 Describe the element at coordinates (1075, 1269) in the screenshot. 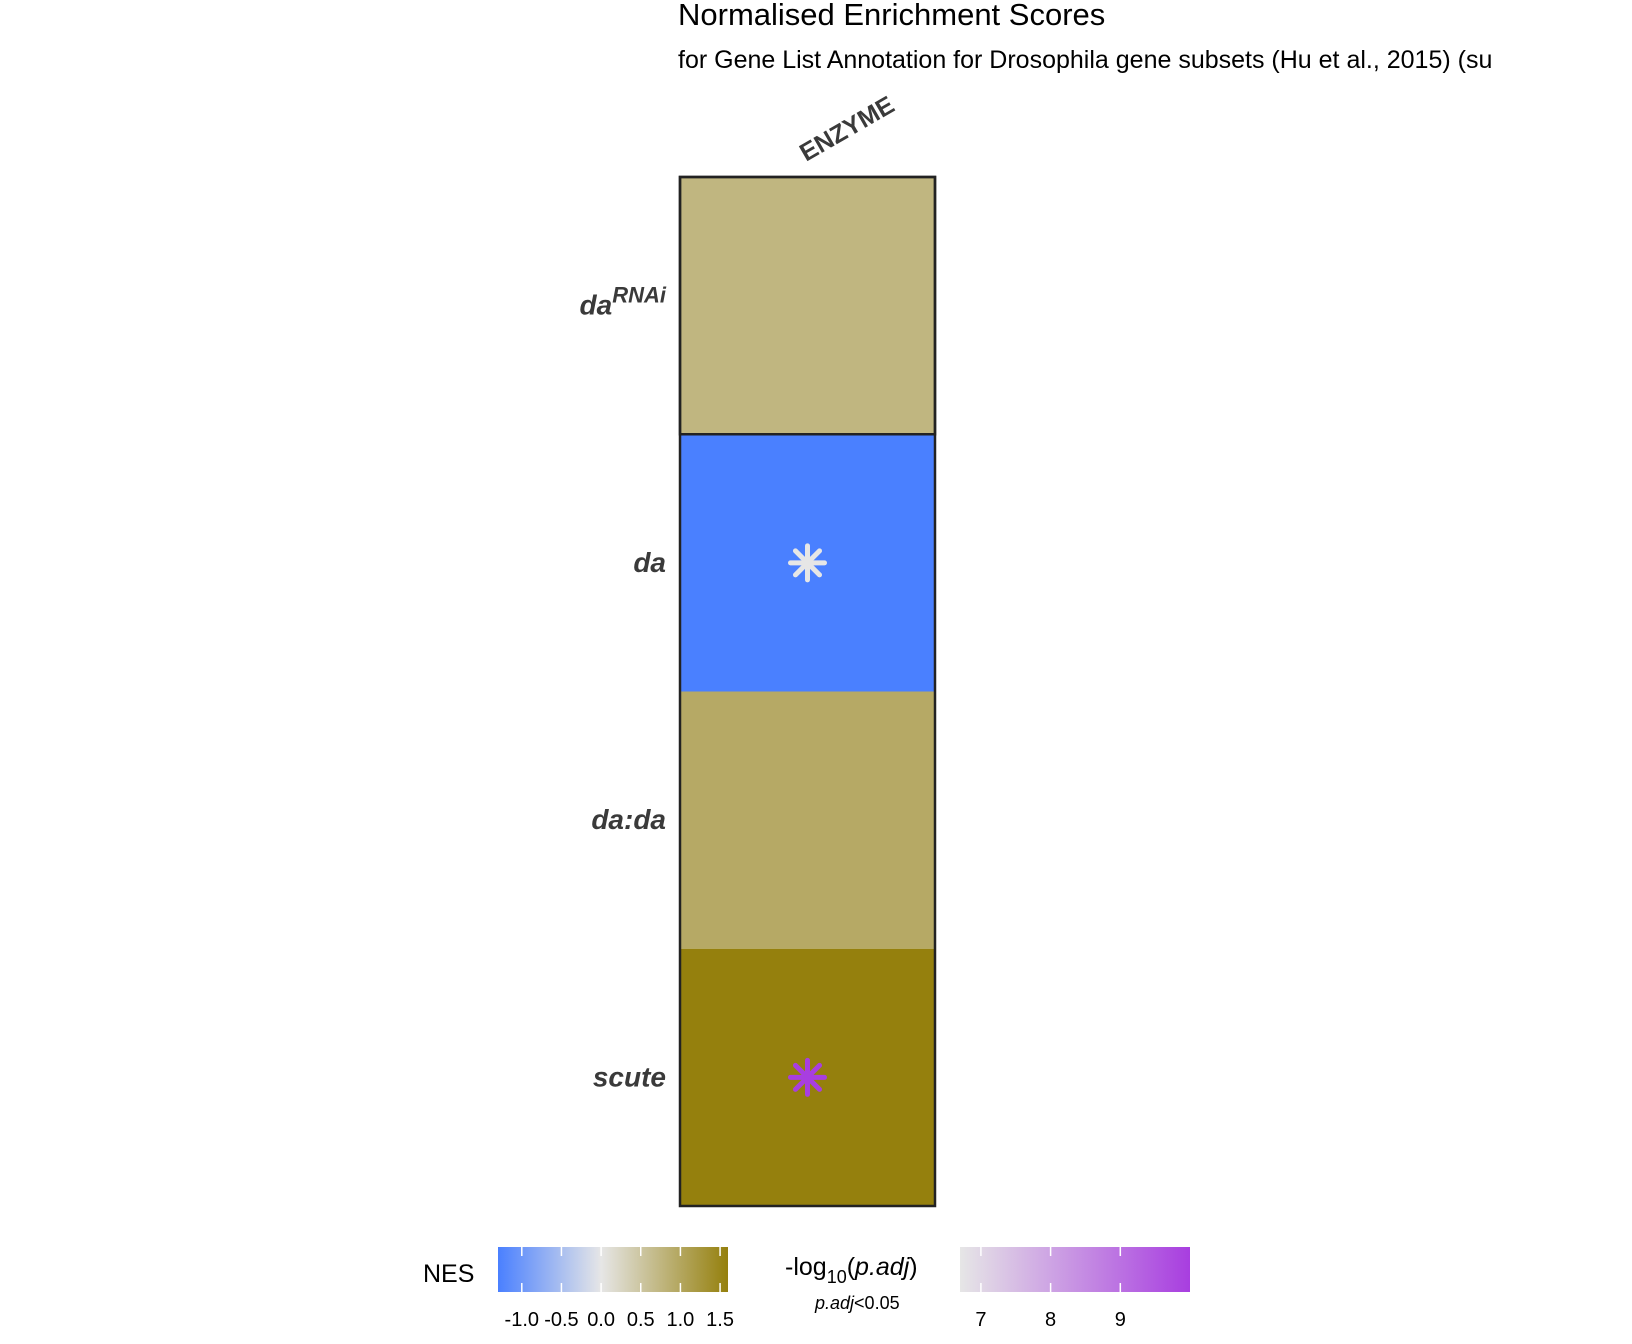

I see `padj-colorbar` at that location.